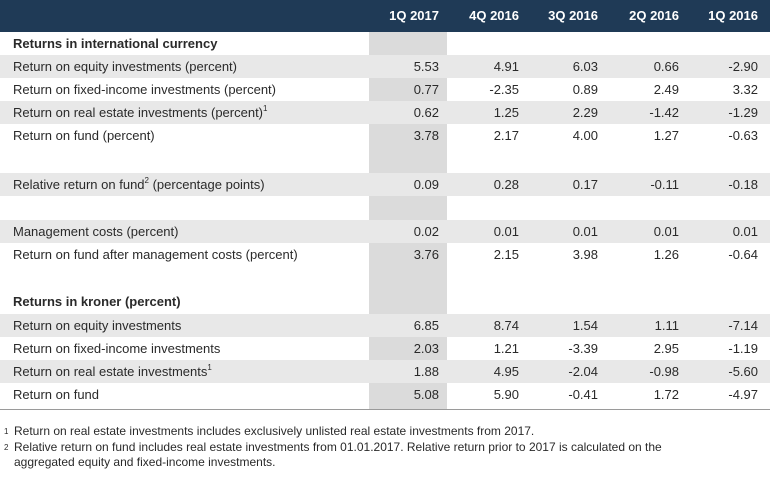  Describe the element at coordinates (743, 254) in the screenshot. I see `table-cell: -0.64` at that location.